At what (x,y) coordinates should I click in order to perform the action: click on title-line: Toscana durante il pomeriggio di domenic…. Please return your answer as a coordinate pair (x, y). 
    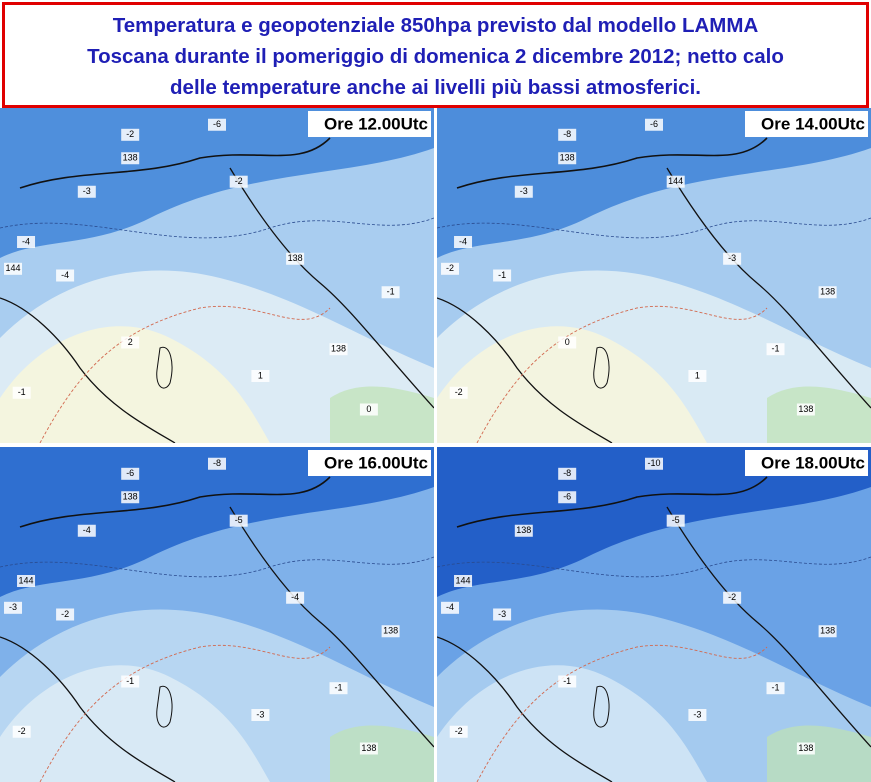
    Looking at the image, I should click on (435, 56).